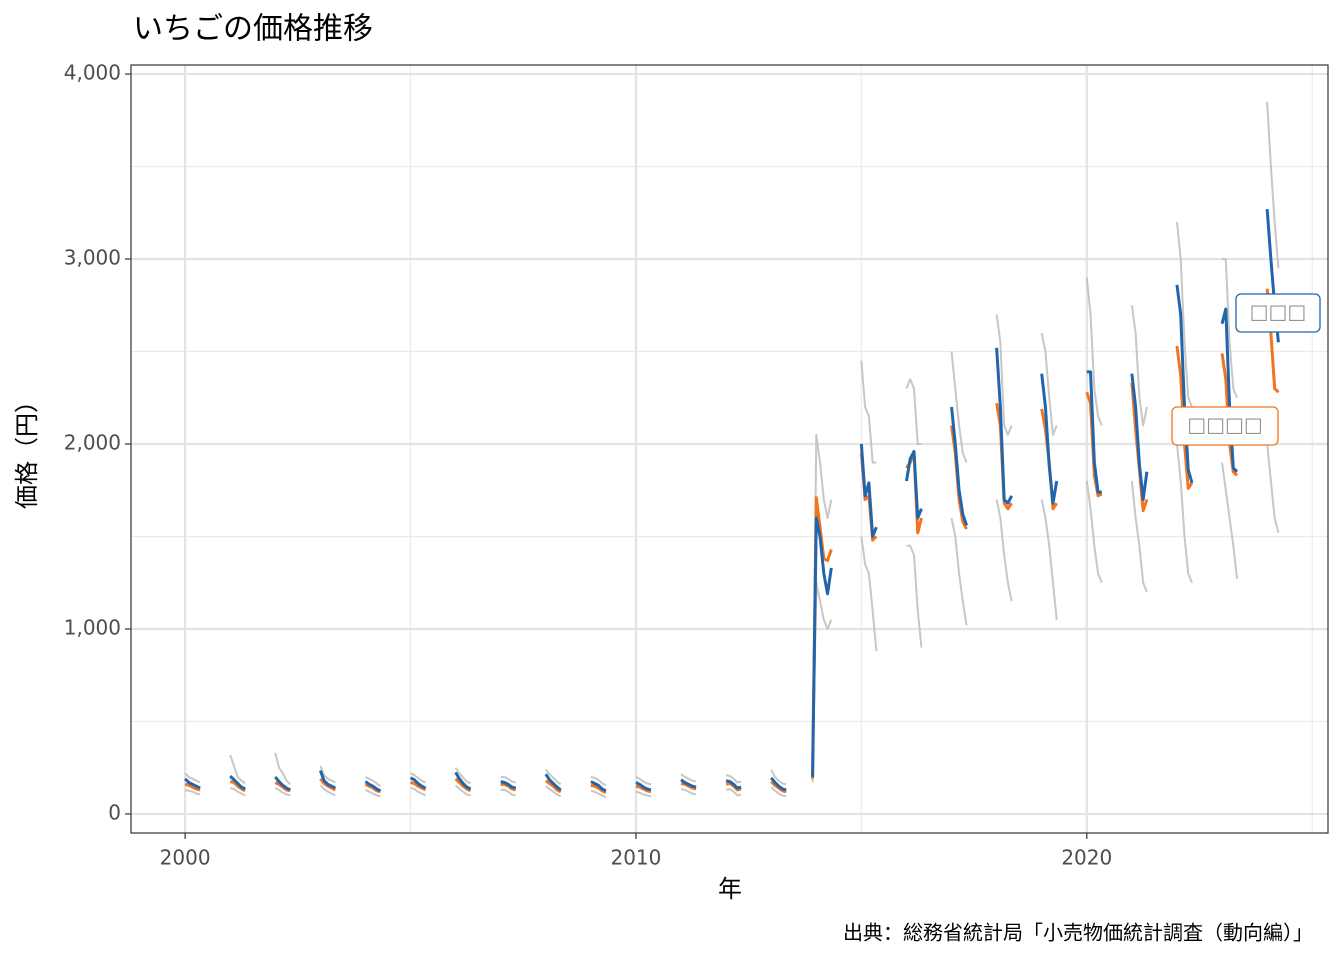 This screenshot has width=1344, height=960. Describe the element at coordinates (92, 443) in the screenshot. I see `y-tick-label: 2,000` at that location.